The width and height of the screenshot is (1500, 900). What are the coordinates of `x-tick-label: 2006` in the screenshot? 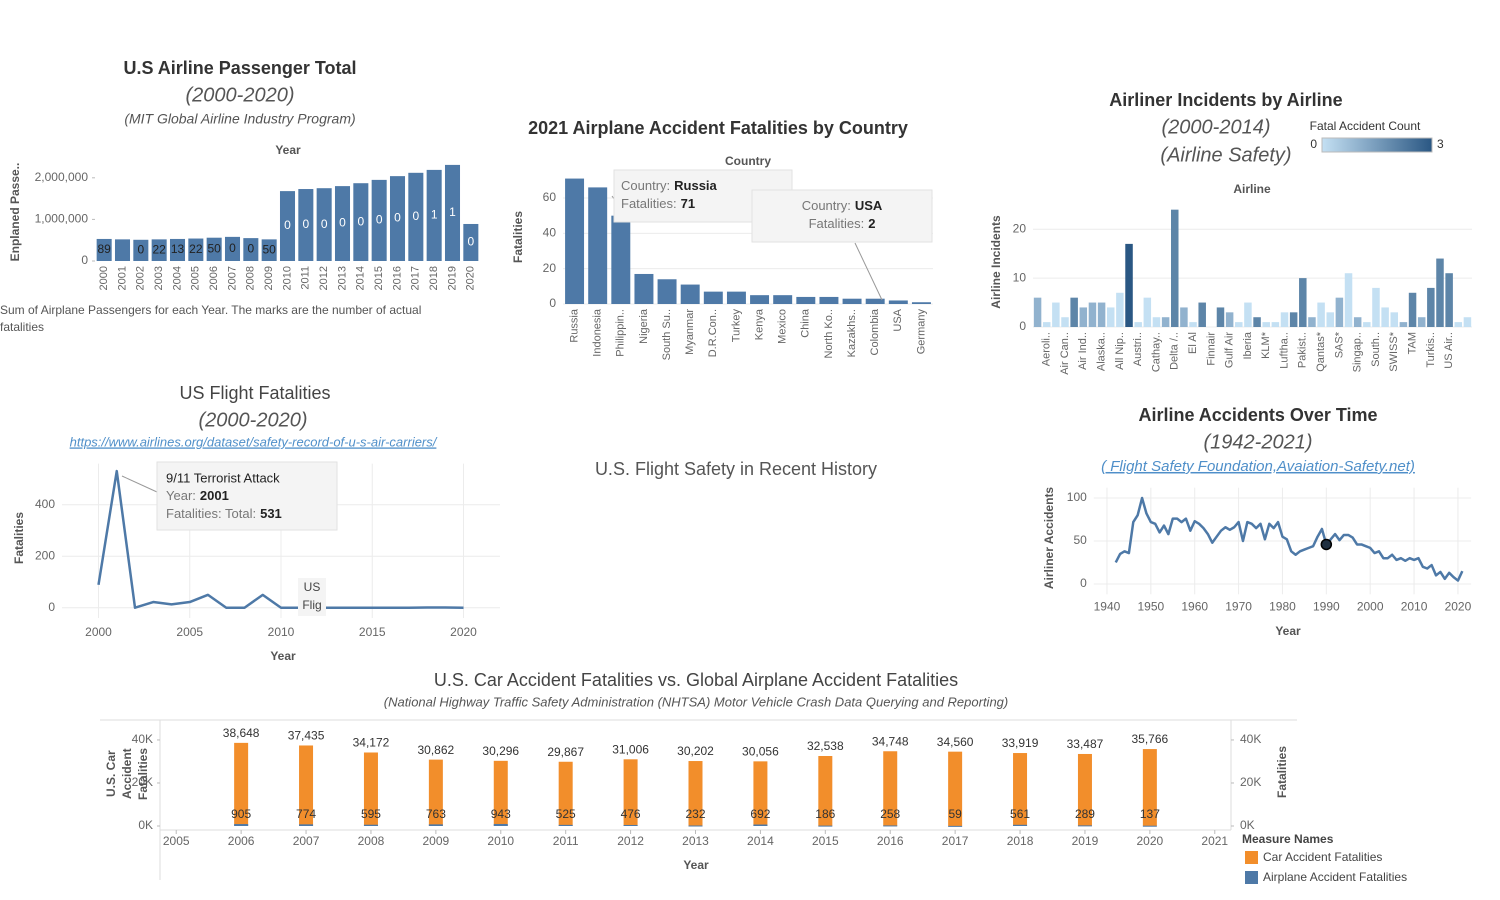 It's located at (241, 841).